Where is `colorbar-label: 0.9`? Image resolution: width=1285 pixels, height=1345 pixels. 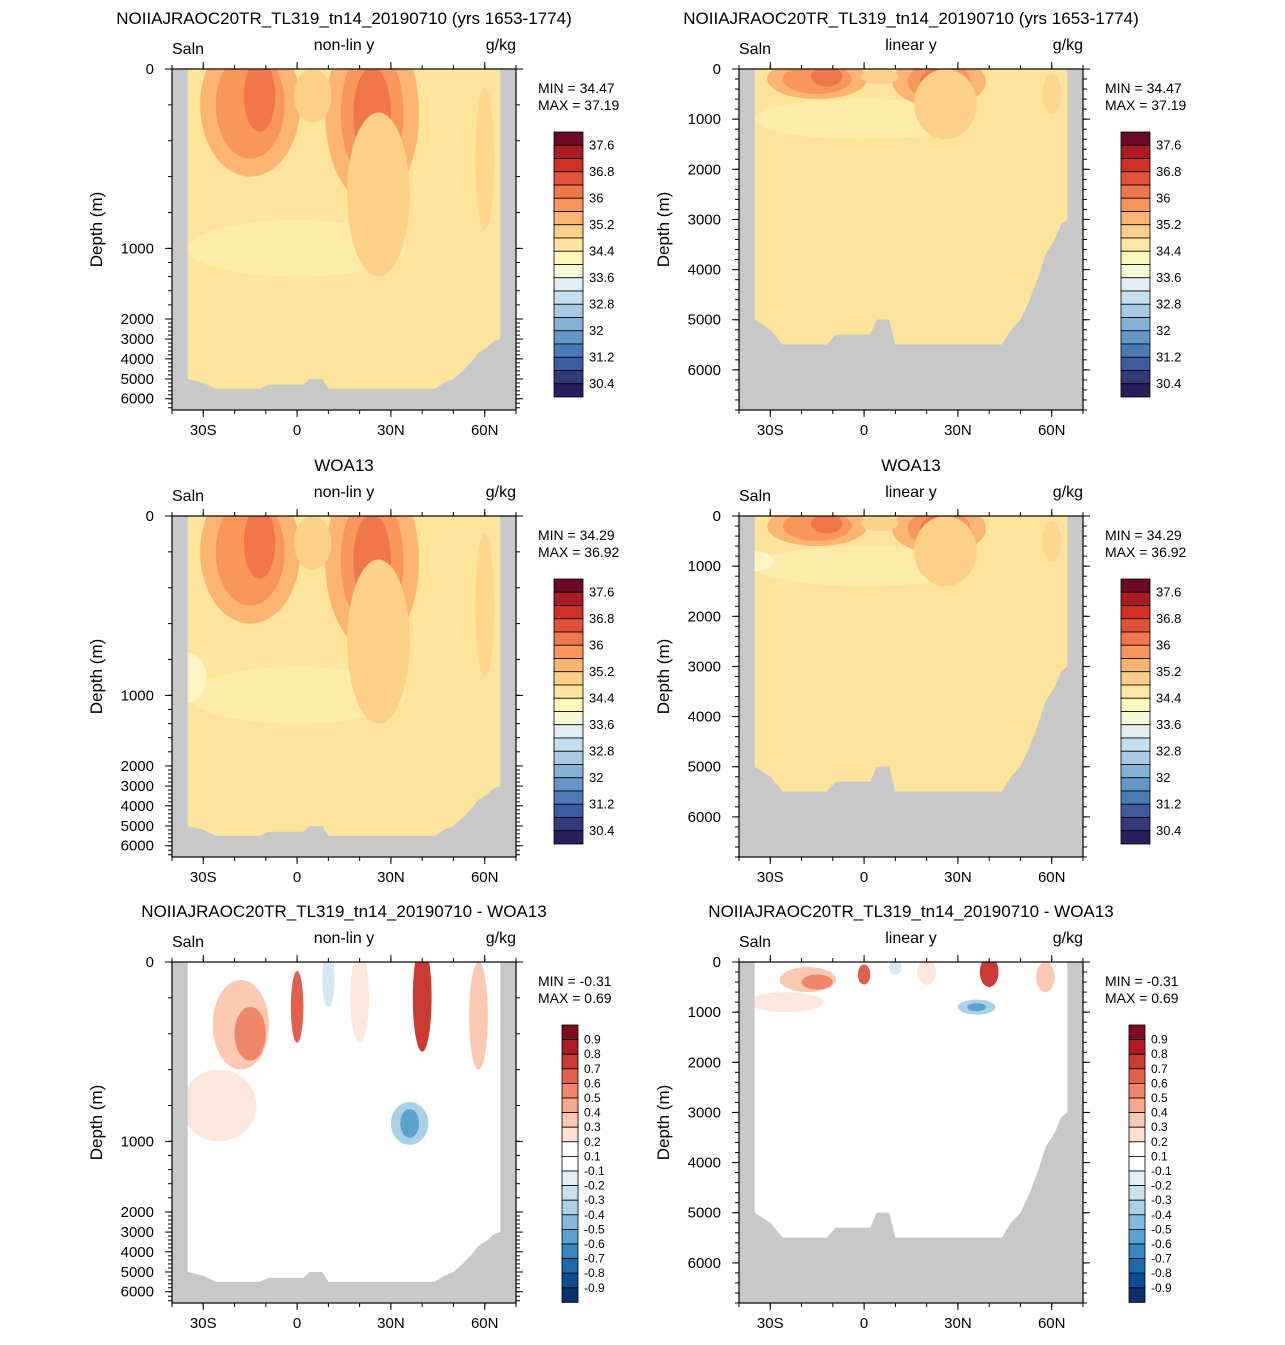
colorbar-label: 0.9 is located at coordinates (1159, 1040).